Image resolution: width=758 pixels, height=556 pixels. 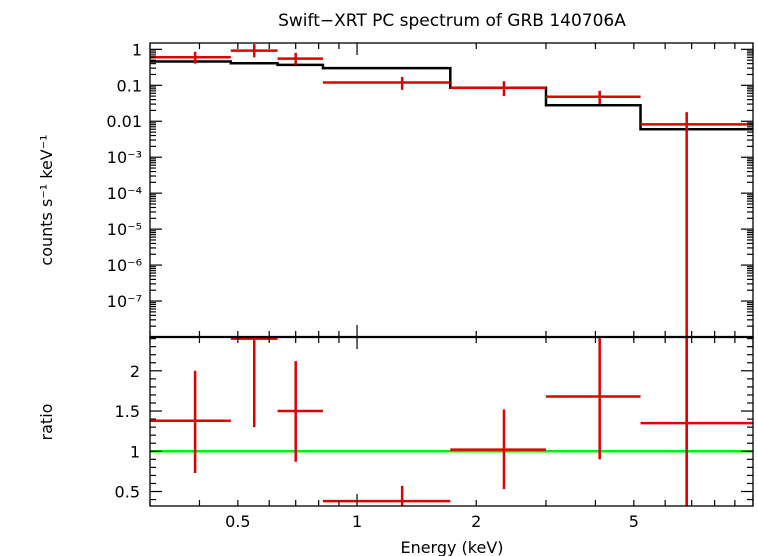 What do you see at coordinates (127, 492) in the screenshot?
I see `ratio-y-tick-label-0: 0.5` at bounding box center [127, 492].